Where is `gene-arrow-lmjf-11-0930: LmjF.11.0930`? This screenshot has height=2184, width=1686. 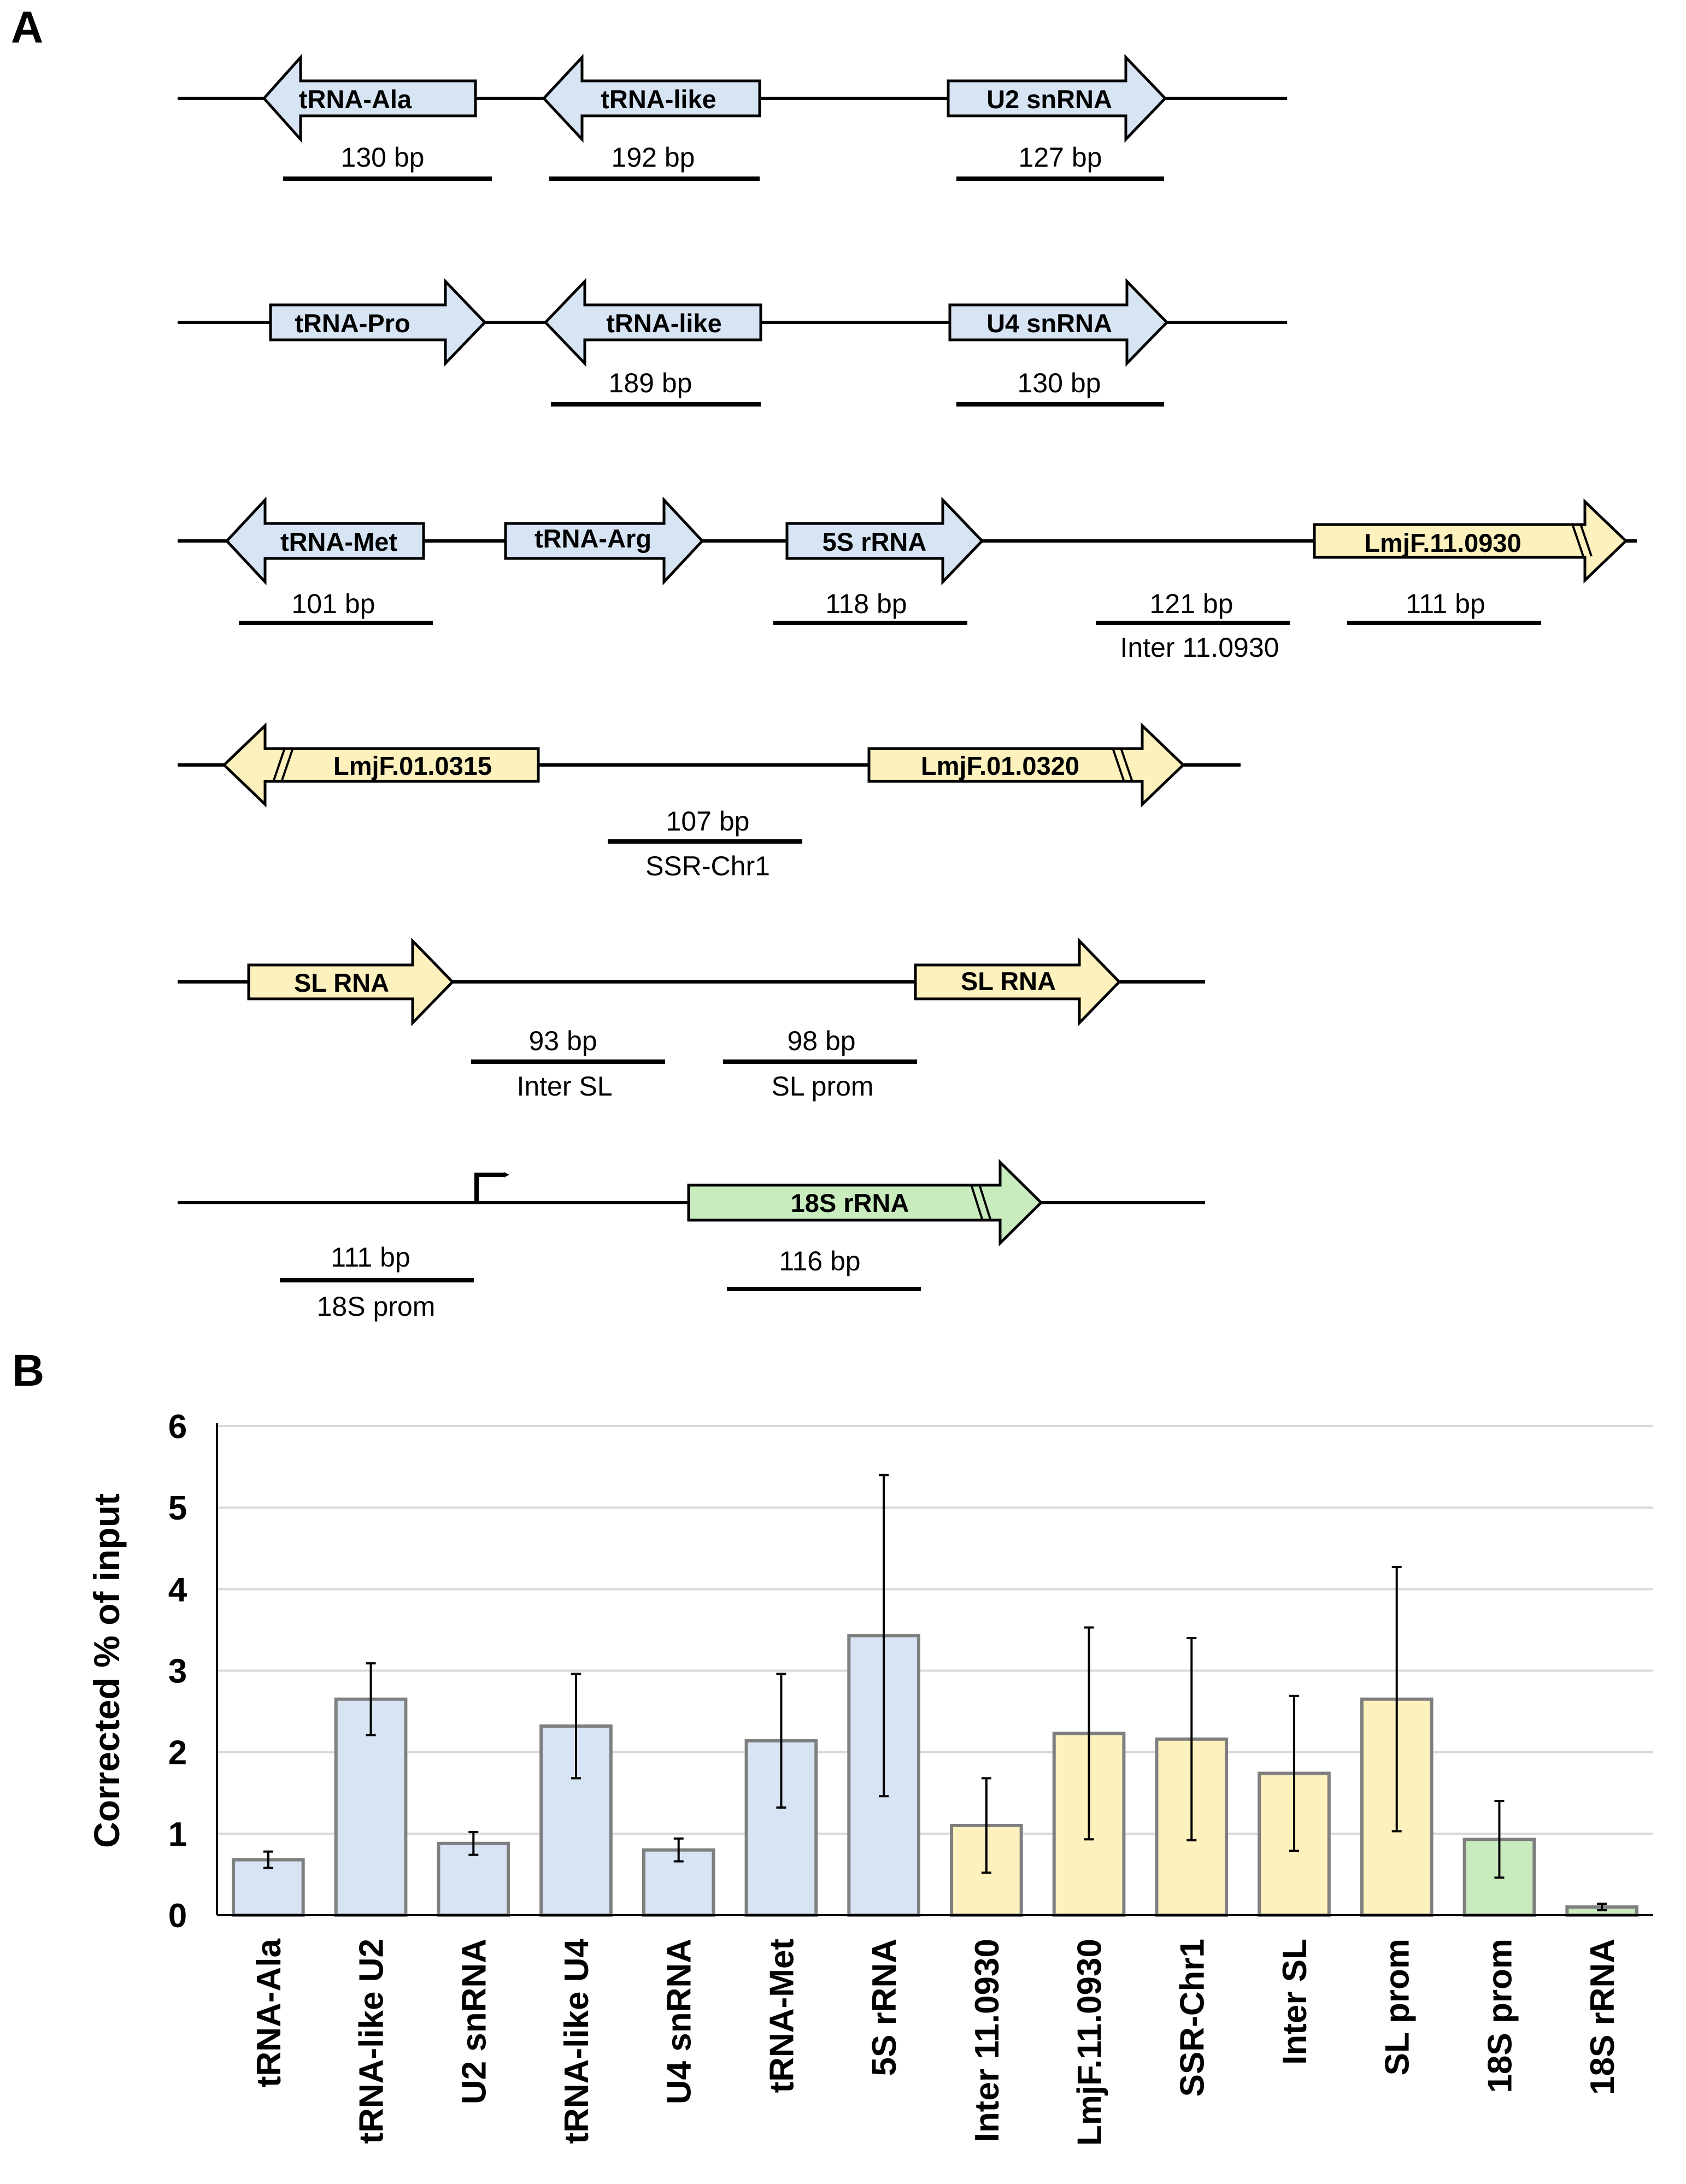
gene-arrow-lmjf-11-0930: LmjF.11.0930 is located at coordinates (1470, 541).